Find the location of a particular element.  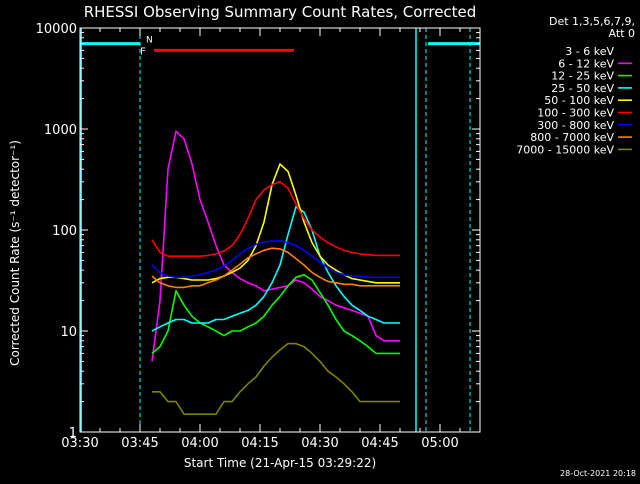

legend-header-attenuator: Att 0 is located at coordinates (622, 33).